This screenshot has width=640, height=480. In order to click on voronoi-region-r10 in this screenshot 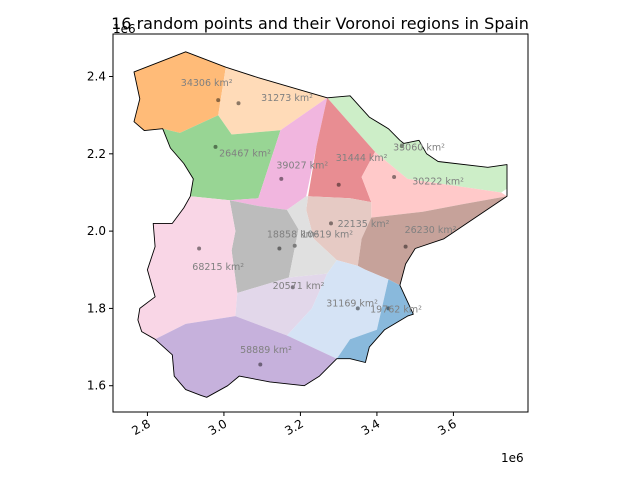, I will do `click(264, 246)`.